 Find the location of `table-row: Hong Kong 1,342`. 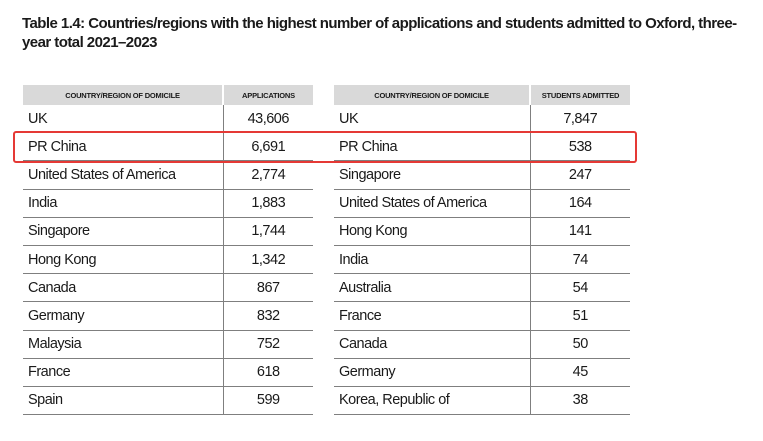

table-row: Hong Kong 1,342 is located at coordinates (168, 260).